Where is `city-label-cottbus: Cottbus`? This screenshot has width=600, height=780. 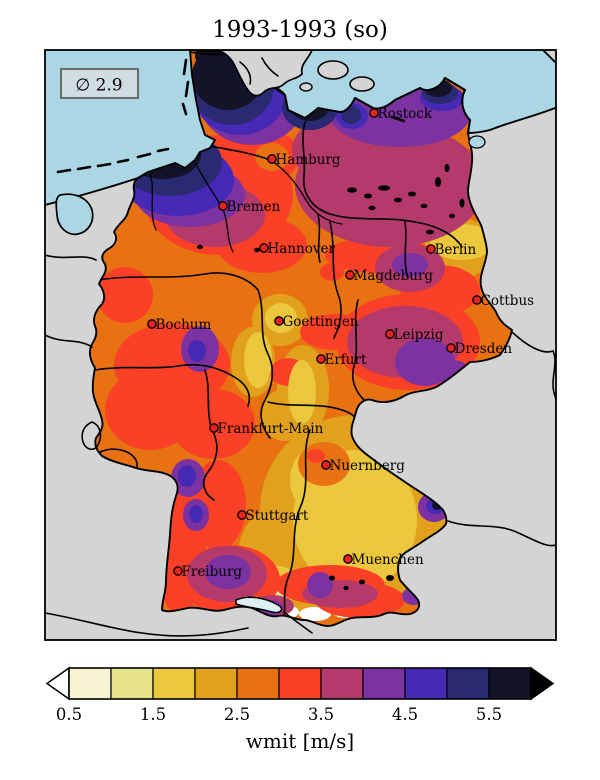 city-label-cottbus: Cottbus is located at coordinates (508, 301).